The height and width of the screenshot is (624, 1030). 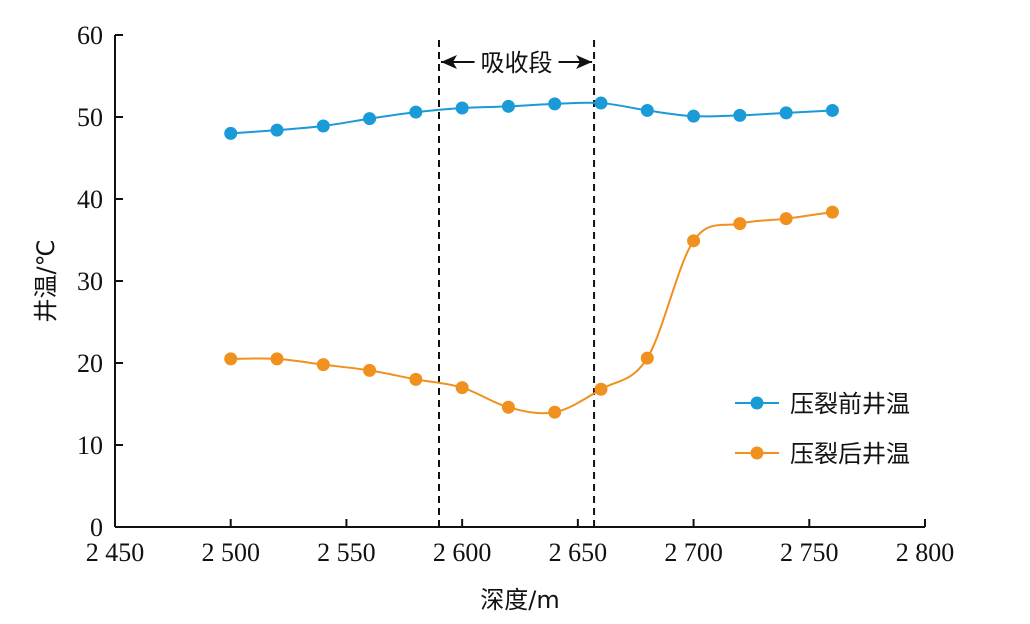 What do you see at coordinates (46, 280) in the screenshot?
I see `y-axis-title: 井温/℃` at bounding box center [46, 280].